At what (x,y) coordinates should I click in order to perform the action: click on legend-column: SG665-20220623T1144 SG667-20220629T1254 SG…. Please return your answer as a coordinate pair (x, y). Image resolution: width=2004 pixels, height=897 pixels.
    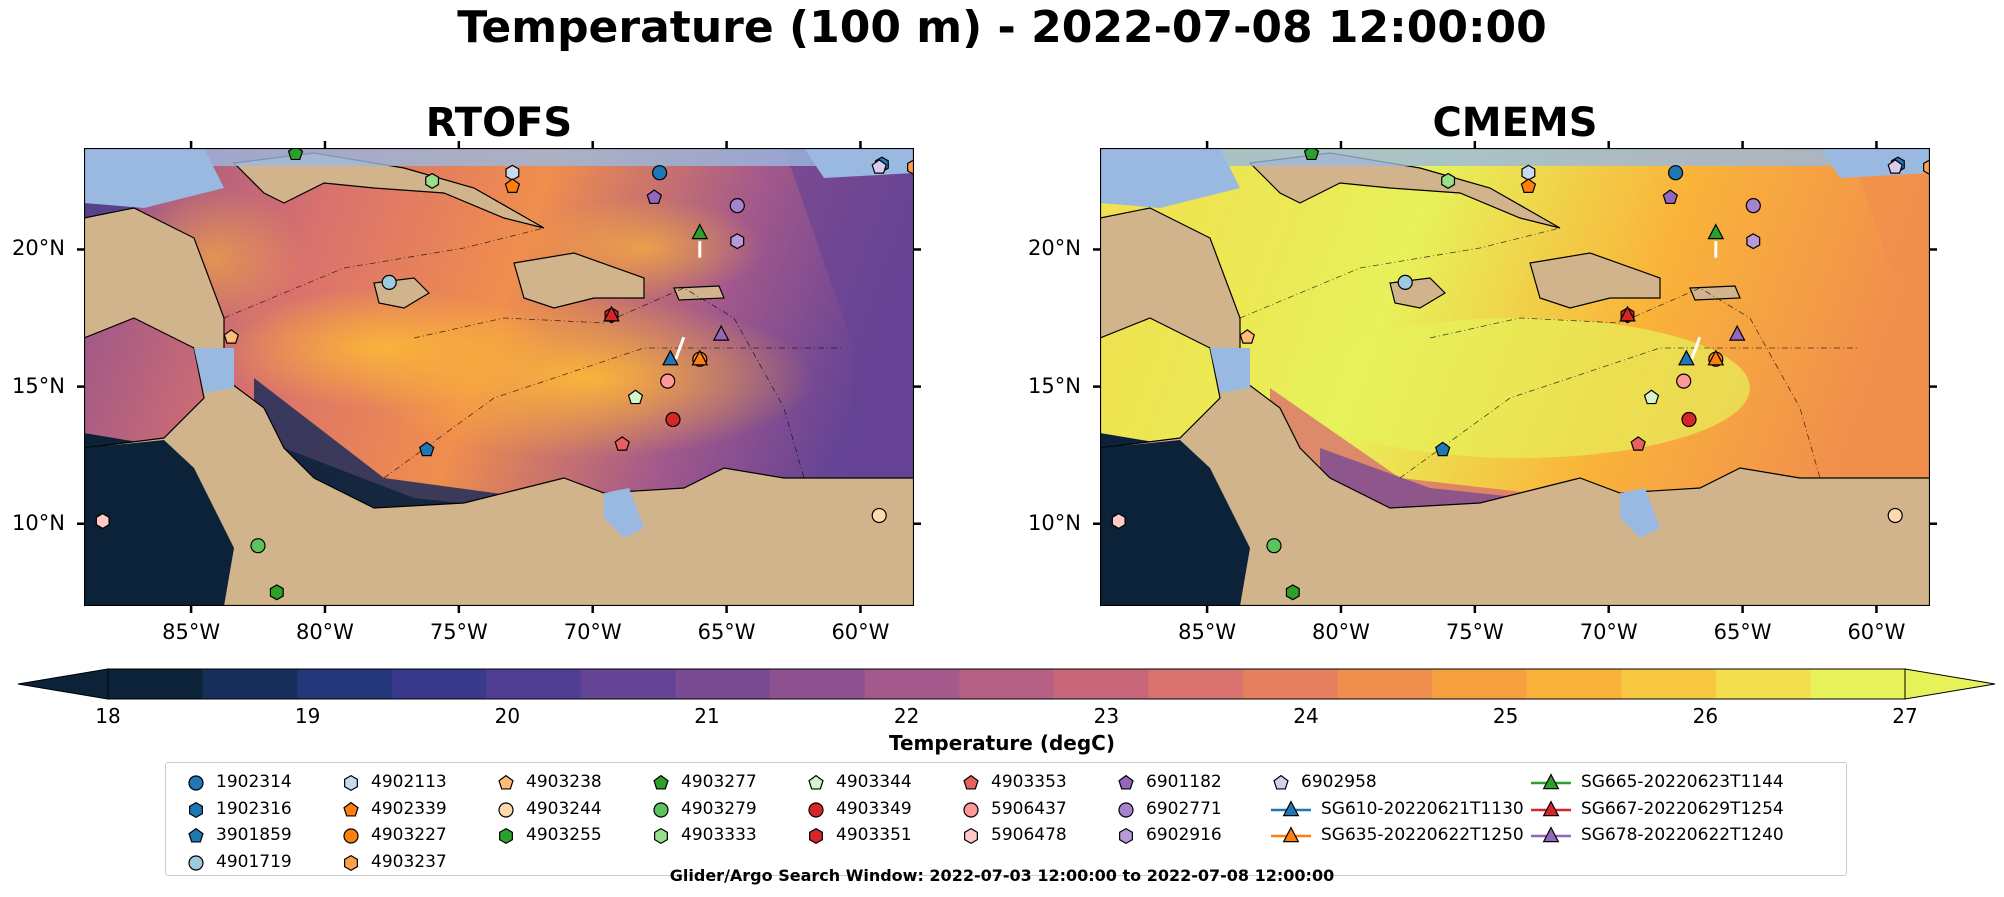
    Looking at the image, I should click on (1657, 809).